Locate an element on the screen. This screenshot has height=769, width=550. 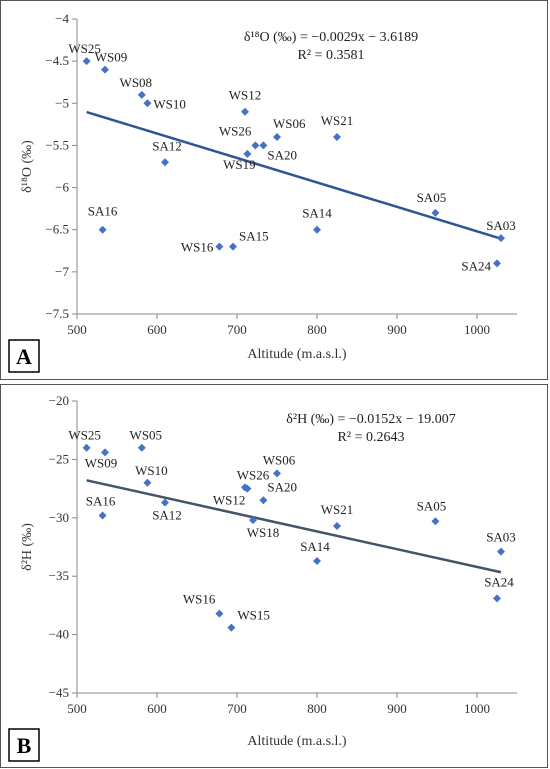
point-label-ws18: WS18 is located at coordinates (263, 532).